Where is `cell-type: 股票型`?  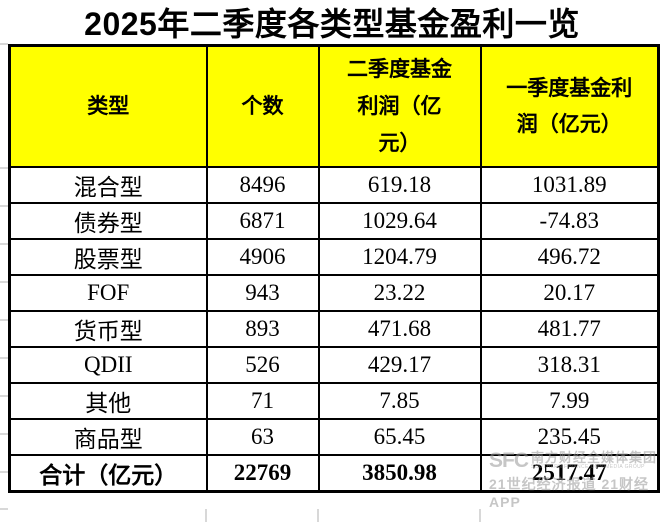 cell-type: 股票型 is located at coordinates (108, 256).